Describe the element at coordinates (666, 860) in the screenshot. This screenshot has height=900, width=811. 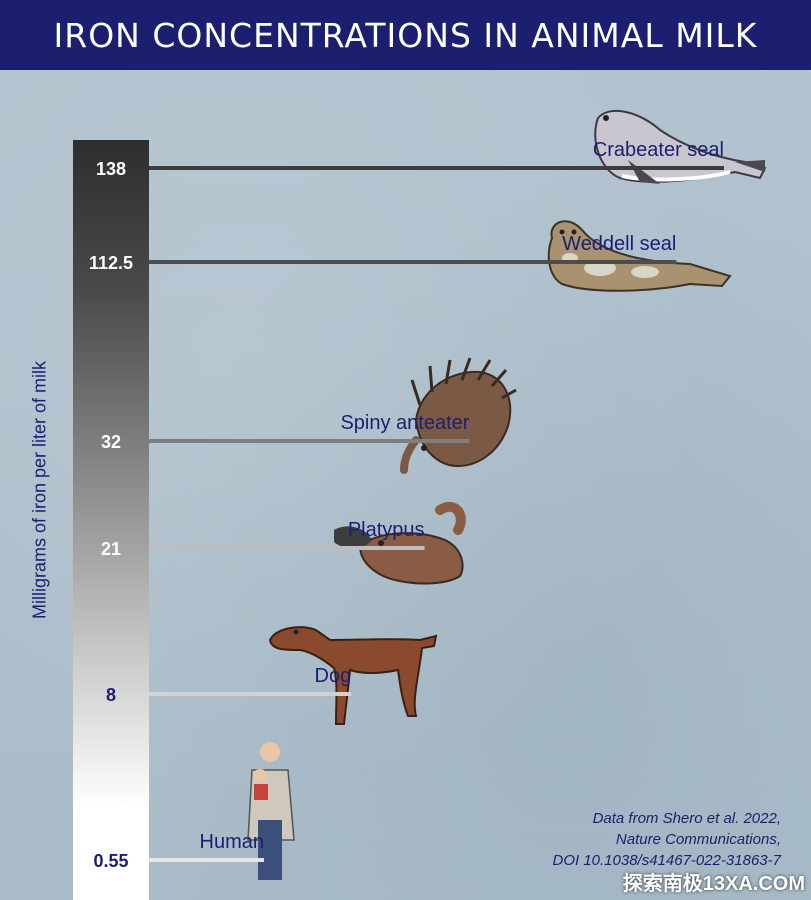
I see `credit-line-3: DOI 10.1038/s41467-022-31863-7` at that location.